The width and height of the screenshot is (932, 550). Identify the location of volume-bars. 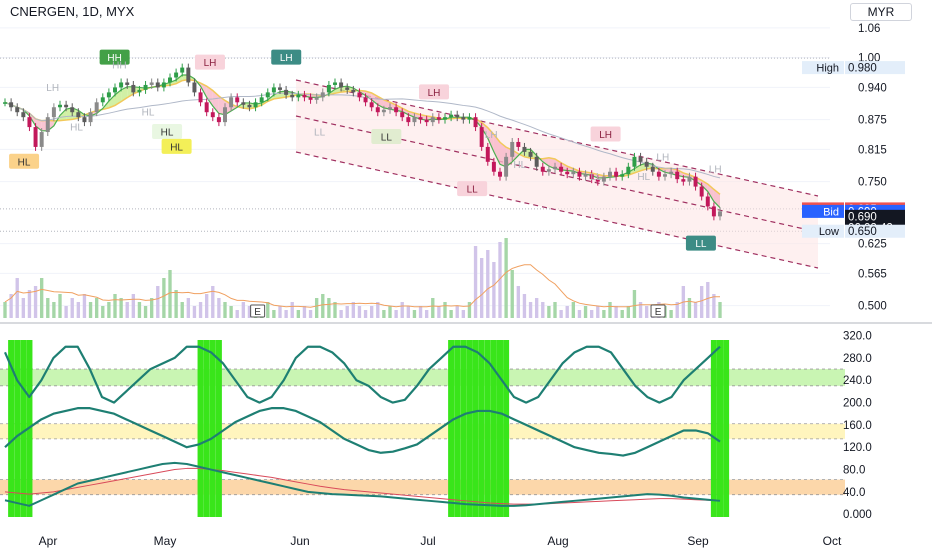
(362, 278).